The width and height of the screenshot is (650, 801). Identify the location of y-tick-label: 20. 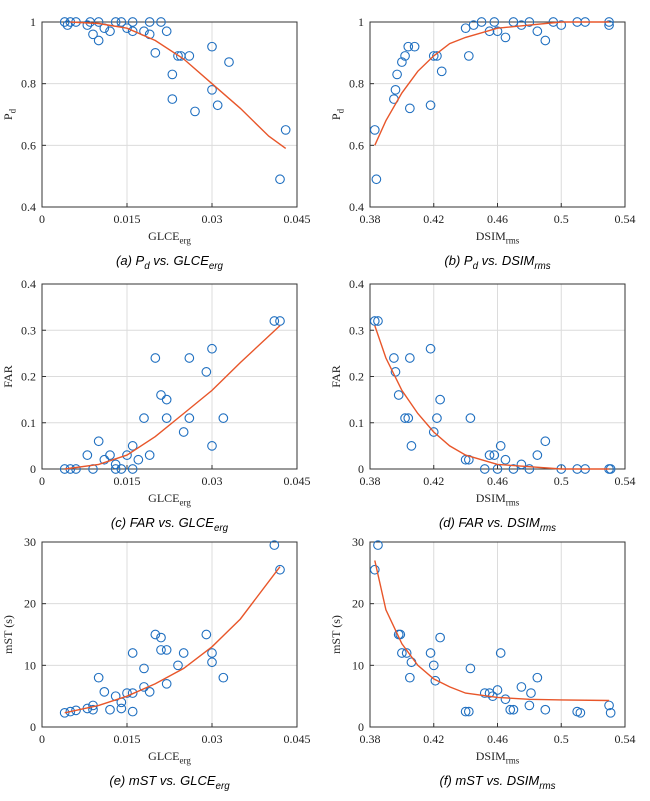
(358, 604).